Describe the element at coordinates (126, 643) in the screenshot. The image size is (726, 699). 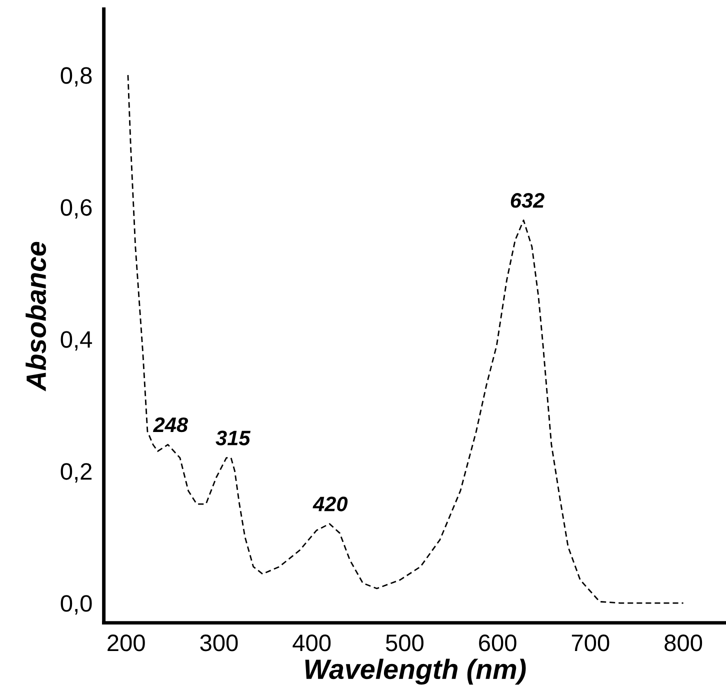
I see `x-tick-label: 200` at that location.